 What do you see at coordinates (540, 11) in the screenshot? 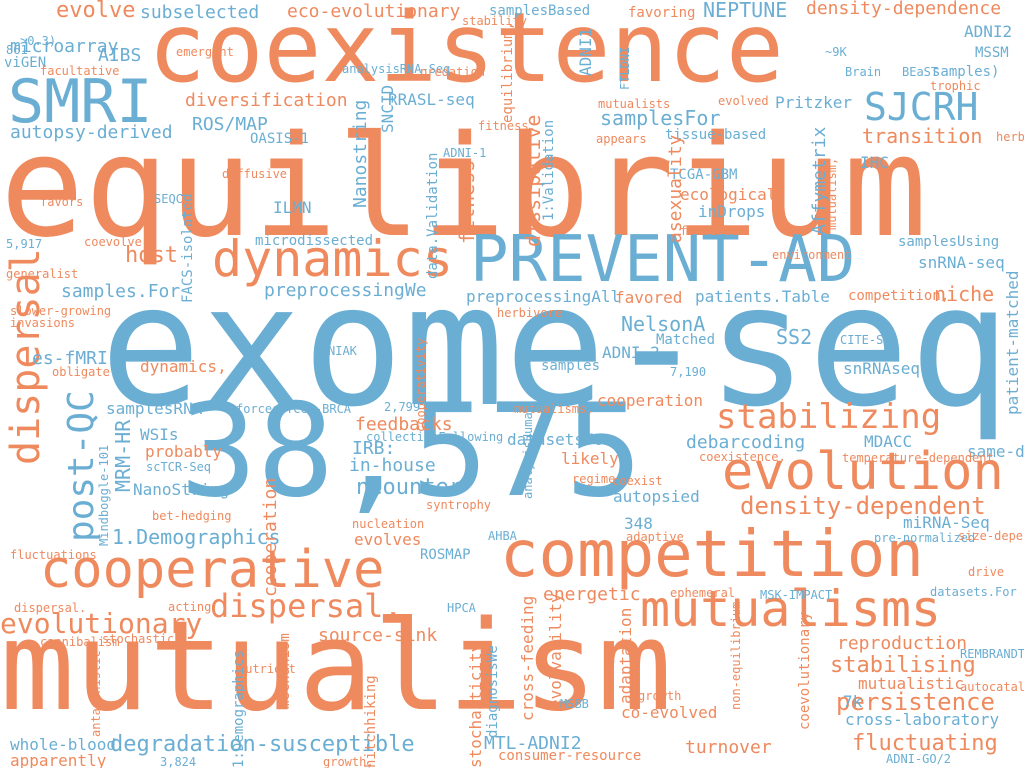
I see `word-samplesbased: samplesBased` at bounding box center [540, 11].